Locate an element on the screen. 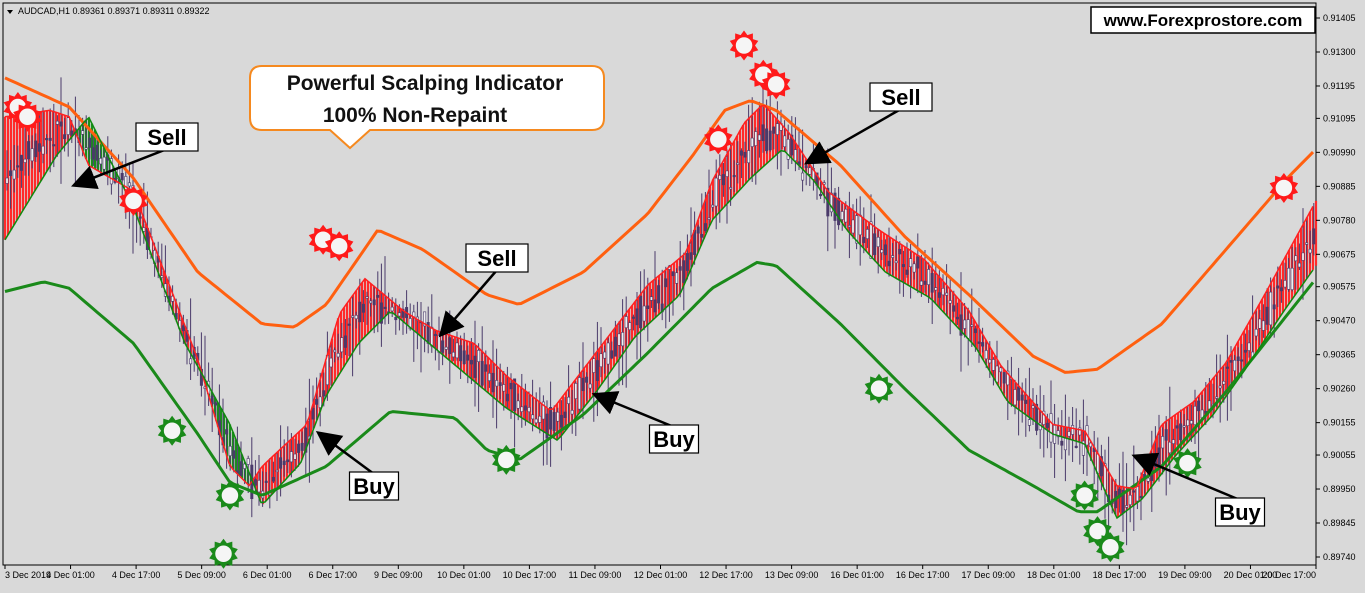 The width and height of the screenshot is (1365, 593). x-tick-label: 4 Dec 17:00 is located at coordinates (136, 575).